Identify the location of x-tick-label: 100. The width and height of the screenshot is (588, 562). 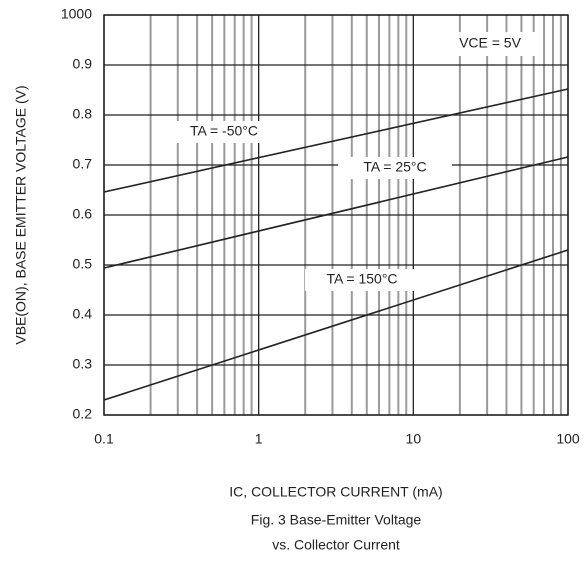
(568, 439).